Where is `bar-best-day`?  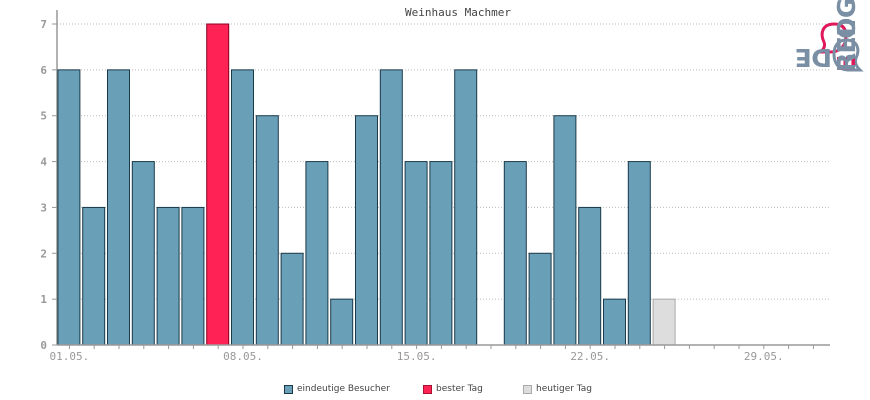
bar-best-day is located at coordinates (218, 184).